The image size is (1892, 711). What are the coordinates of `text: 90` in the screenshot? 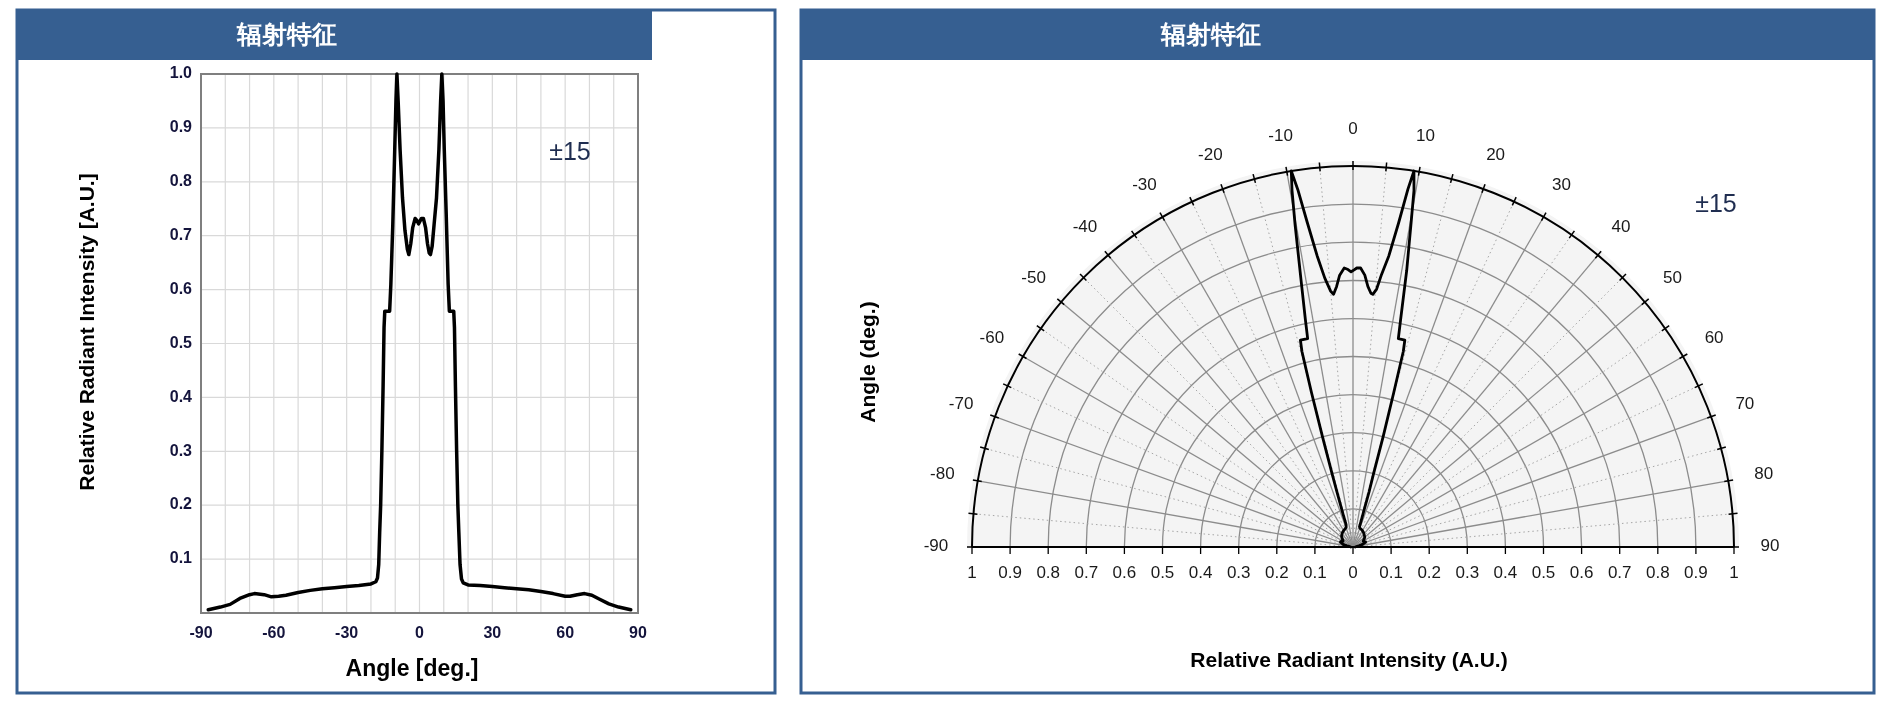 It's located at (1770, 546).